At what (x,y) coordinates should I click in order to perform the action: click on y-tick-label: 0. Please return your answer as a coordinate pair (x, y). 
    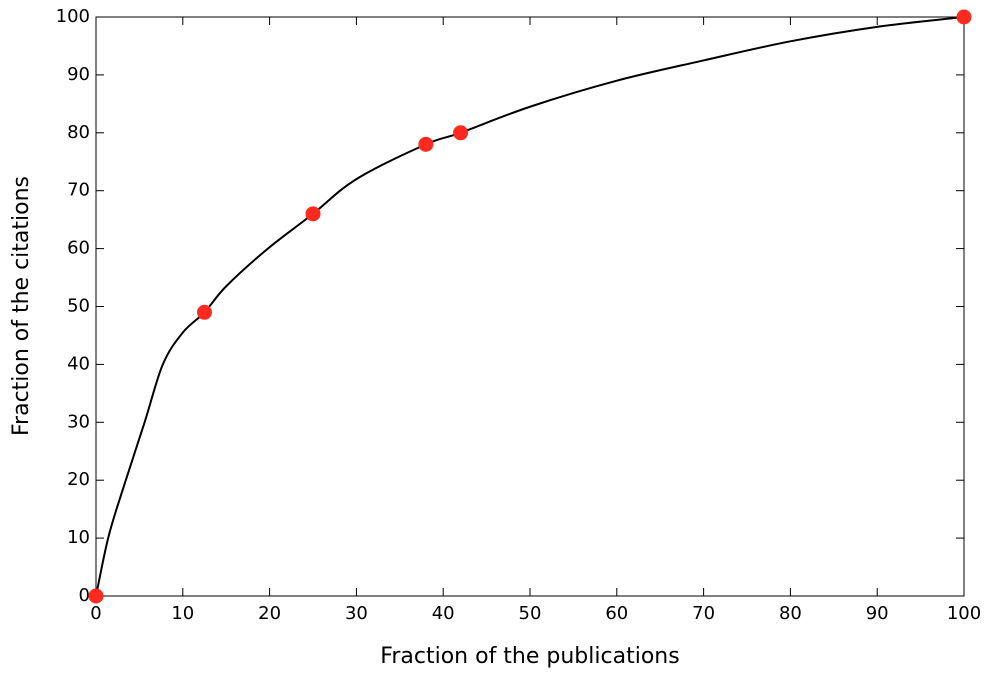
    Looking at the image, I should click on (84, 595).